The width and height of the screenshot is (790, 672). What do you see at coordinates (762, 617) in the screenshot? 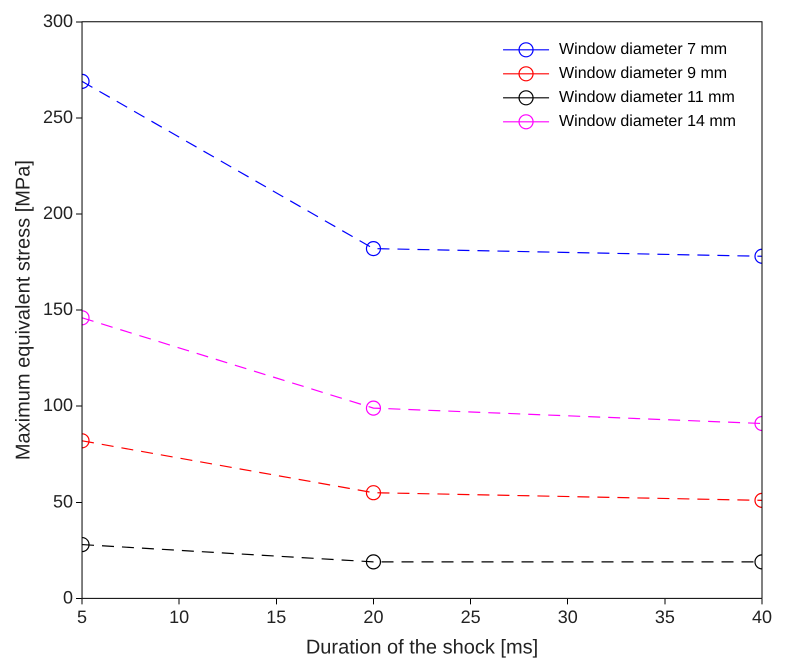
I see `x-tick-label: 40` at bounding box center [762, 617].